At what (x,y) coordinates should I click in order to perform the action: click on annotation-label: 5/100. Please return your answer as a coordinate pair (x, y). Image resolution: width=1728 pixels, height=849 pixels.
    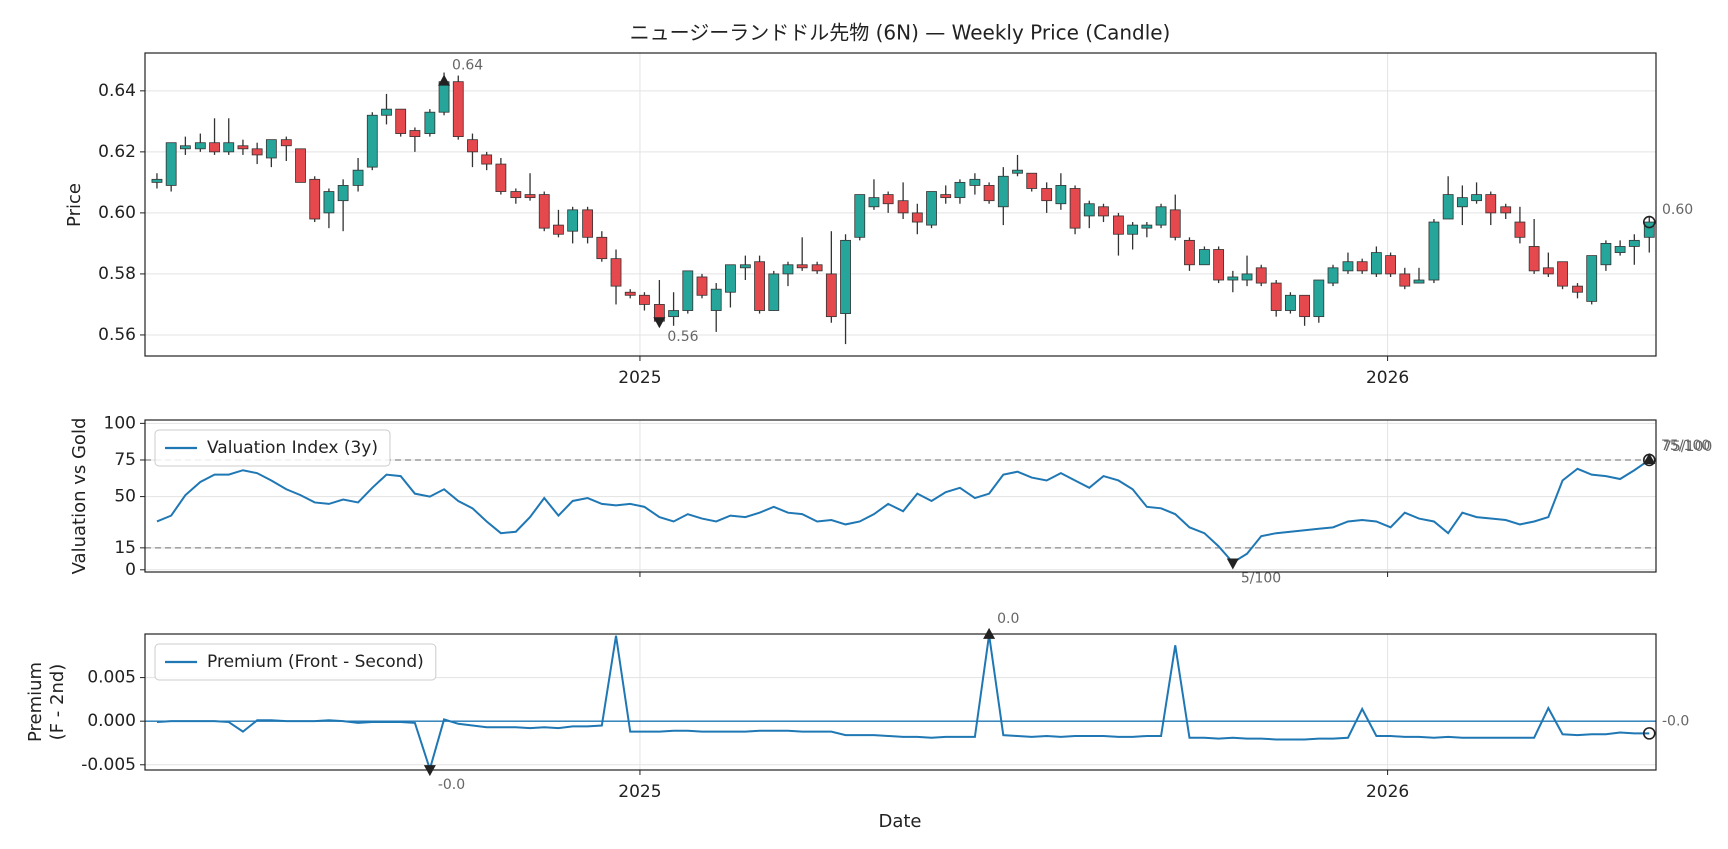
    Looking at the image, I should click on (1261, 578).